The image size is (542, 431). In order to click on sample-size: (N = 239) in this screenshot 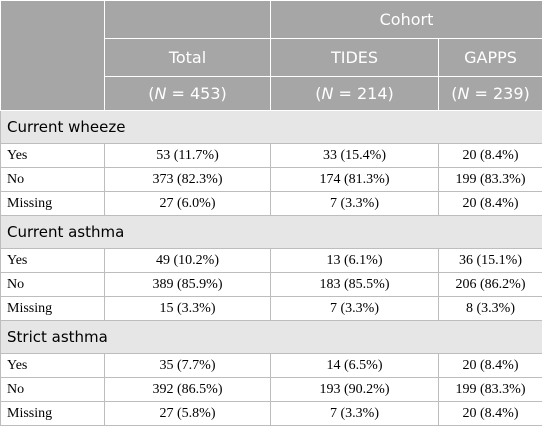, I will do `click(490, 93)`.